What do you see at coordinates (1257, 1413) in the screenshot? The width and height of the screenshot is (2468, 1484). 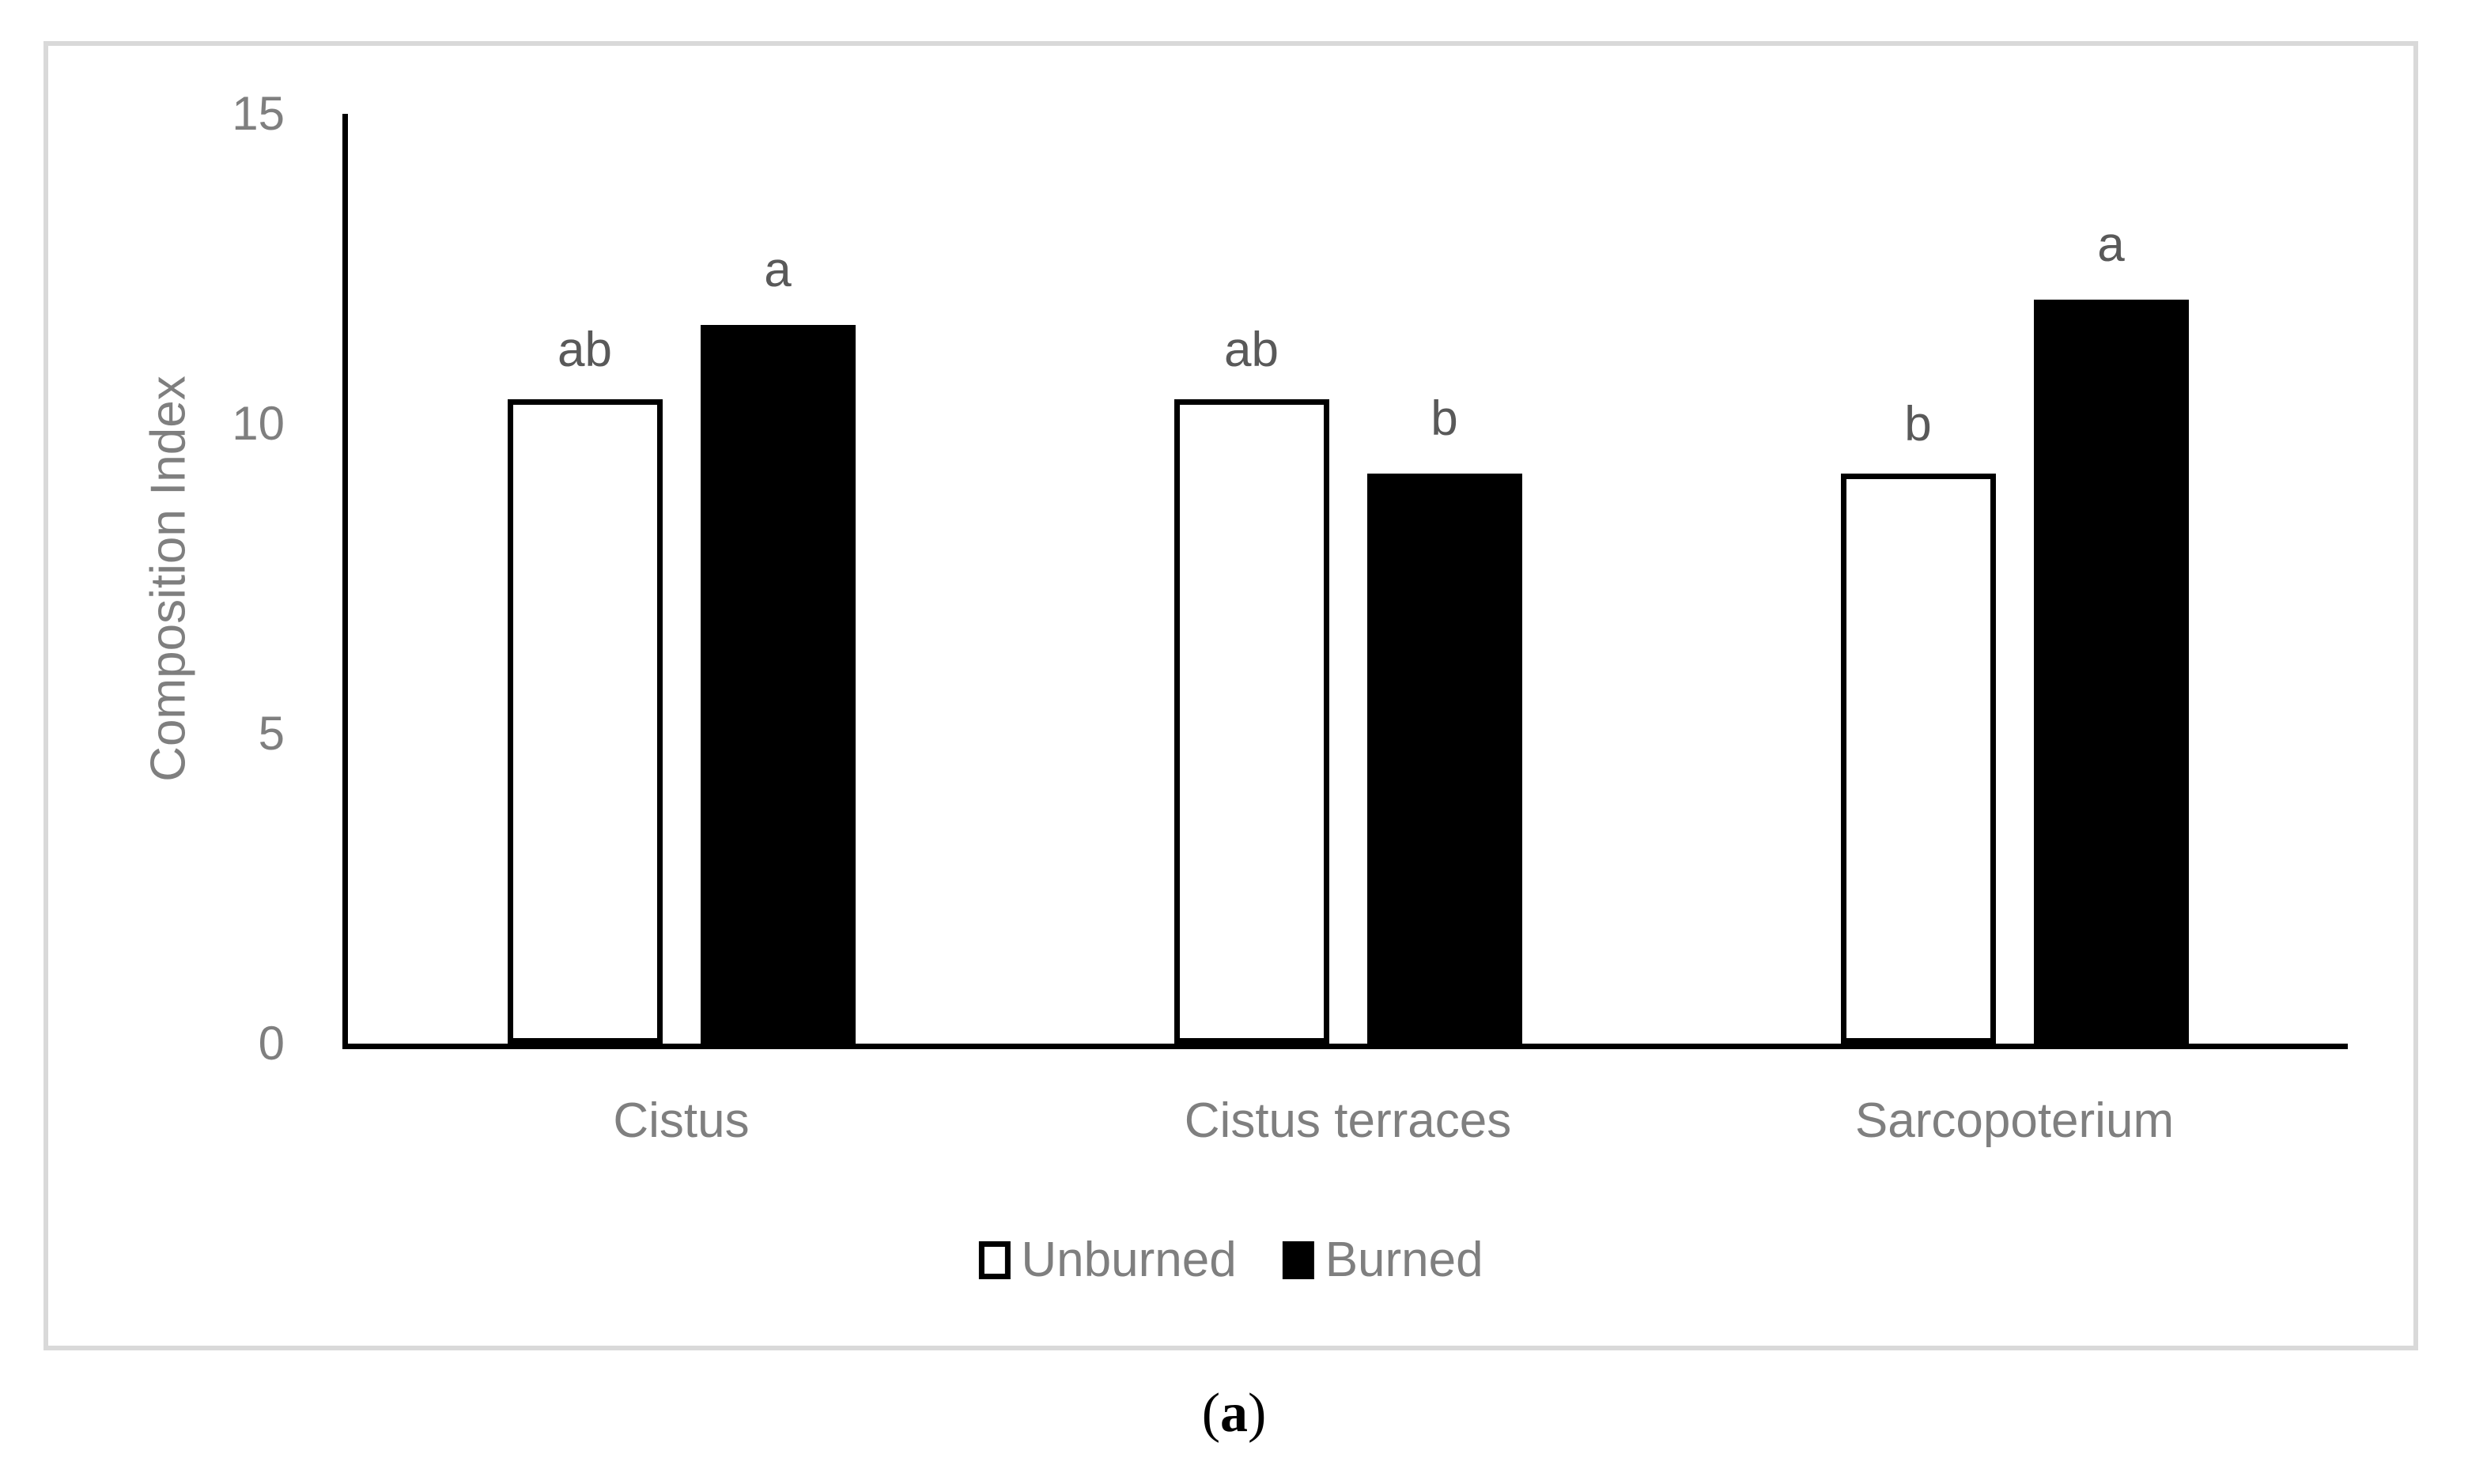 I see `caption-close-paren: )` at bounding box center [1257, 1413].